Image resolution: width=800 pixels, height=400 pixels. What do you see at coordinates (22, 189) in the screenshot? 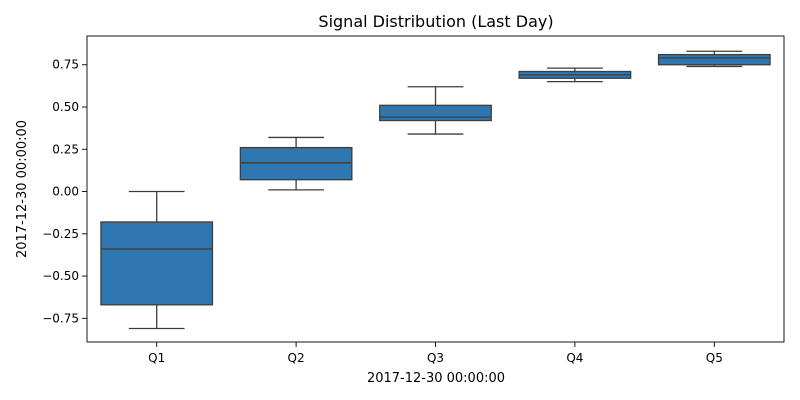
I see `y-axis-label: 2017-12-30 00:00:00` at bounding box center [22, 189].